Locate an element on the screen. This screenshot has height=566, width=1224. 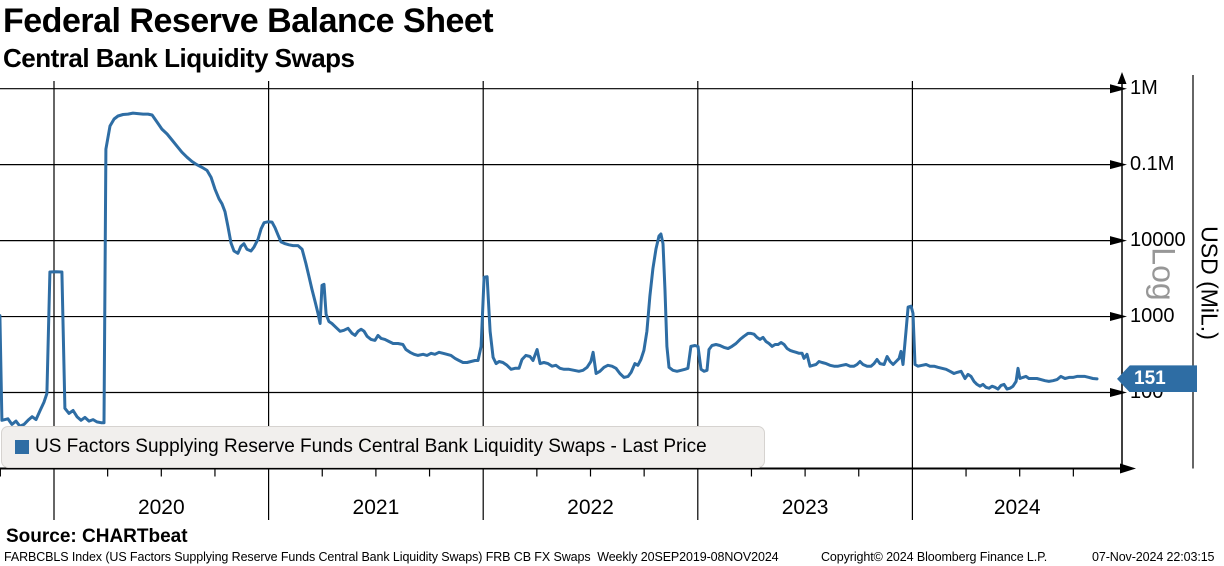
last-price-value: 151 is located at coordinates (1150, 379).